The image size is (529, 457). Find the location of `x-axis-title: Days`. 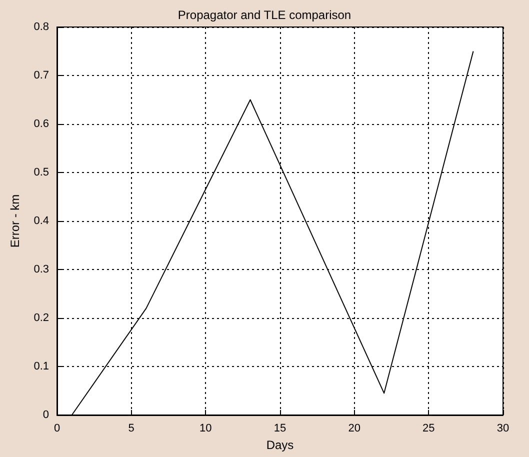

x-axis-title: Days is located at coordinates (280, 445).